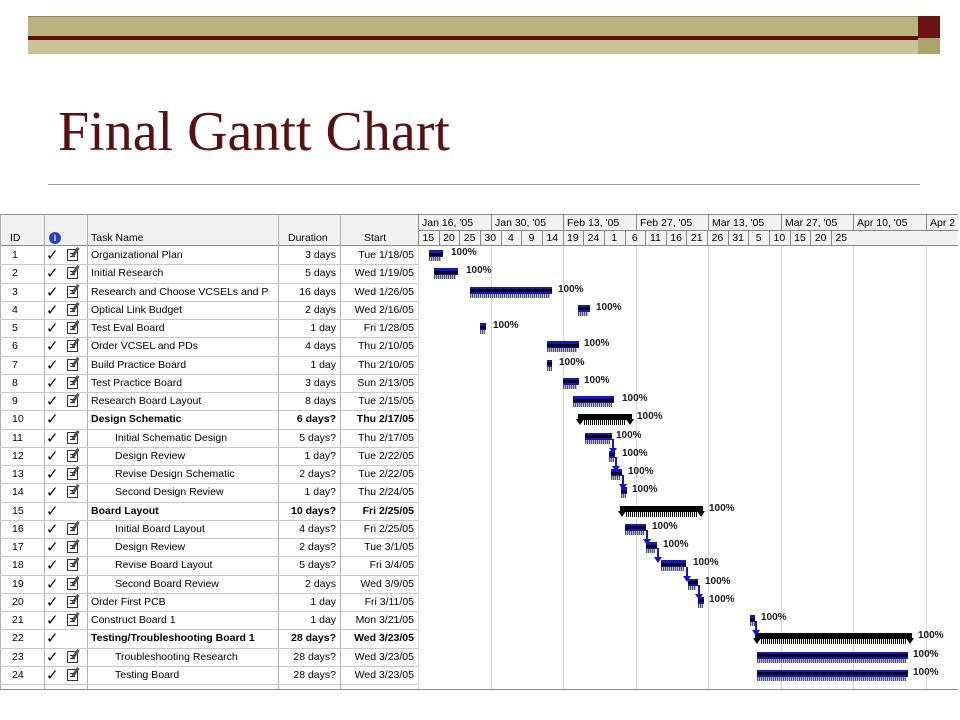  Describe the element at coordinates (317, 528) in the screenshot. I see `table-cell-duration: 4 days?` at that location.